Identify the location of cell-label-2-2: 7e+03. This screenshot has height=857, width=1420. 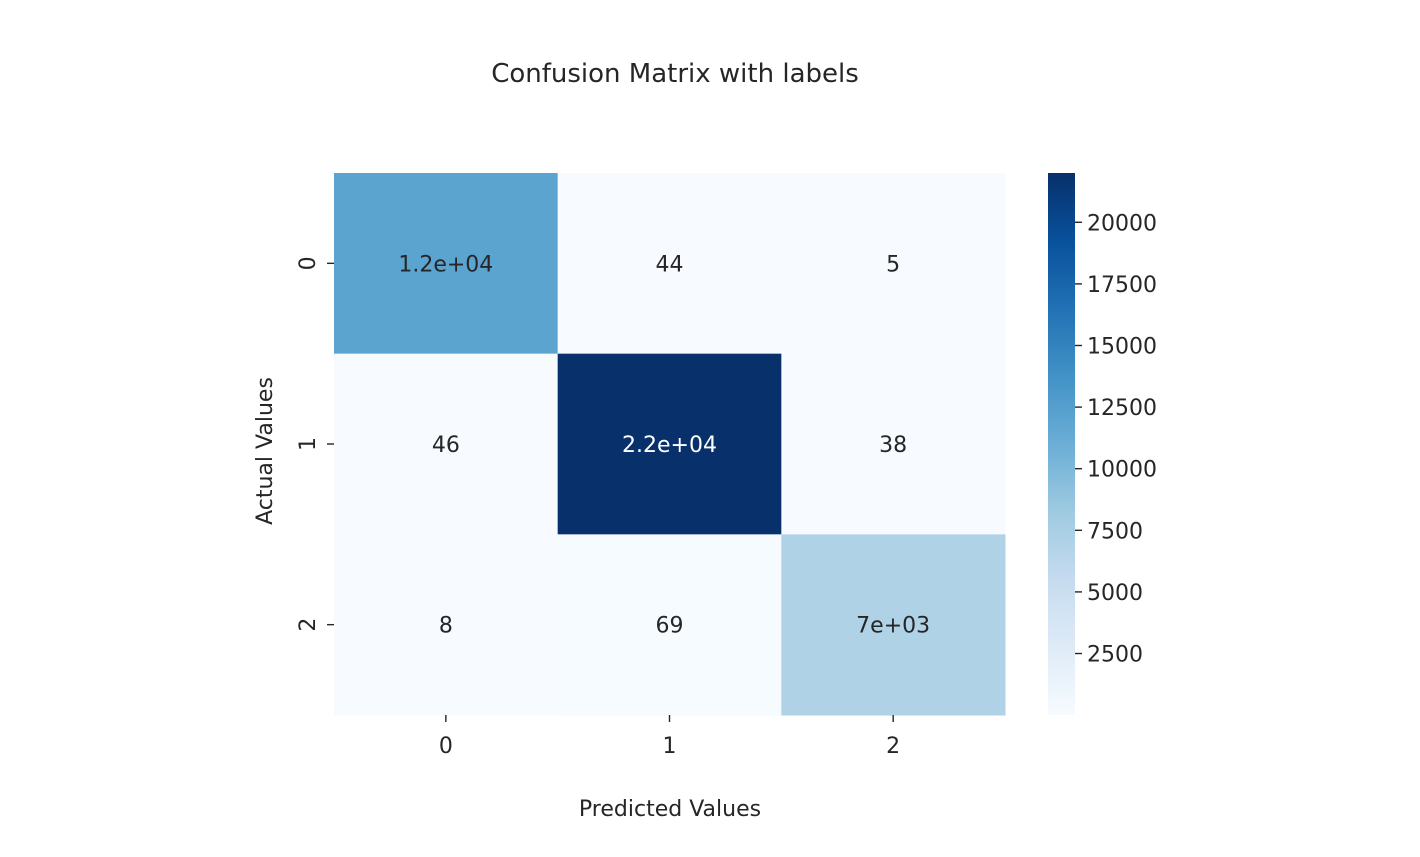
(893, 626).